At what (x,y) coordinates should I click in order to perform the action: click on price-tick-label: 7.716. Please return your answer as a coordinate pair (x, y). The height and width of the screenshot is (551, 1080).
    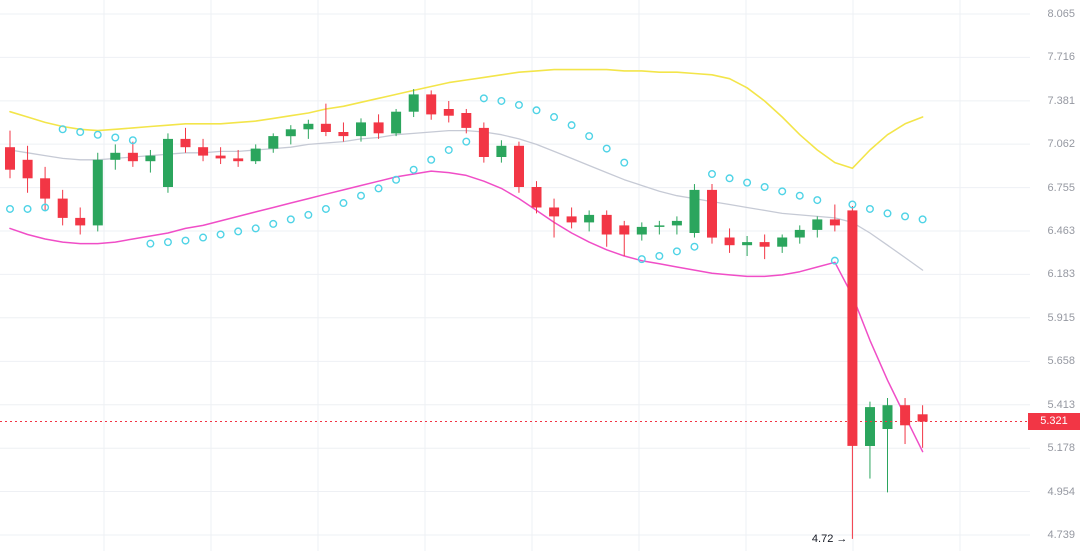
    Looking at the image, I should click on (1061, 57).